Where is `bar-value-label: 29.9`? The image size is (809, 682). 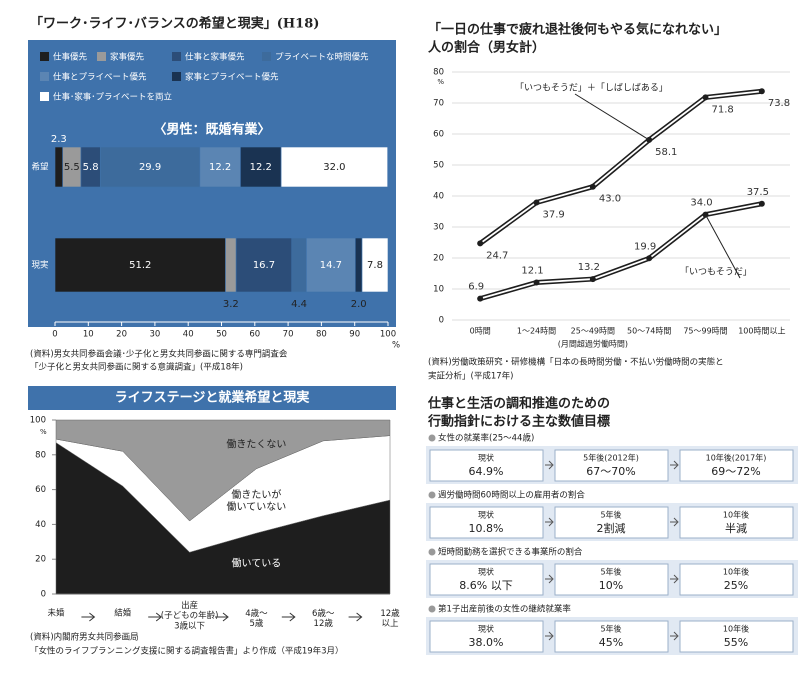 bar-value-label: 29.9 is located at coordinates (150, 167).